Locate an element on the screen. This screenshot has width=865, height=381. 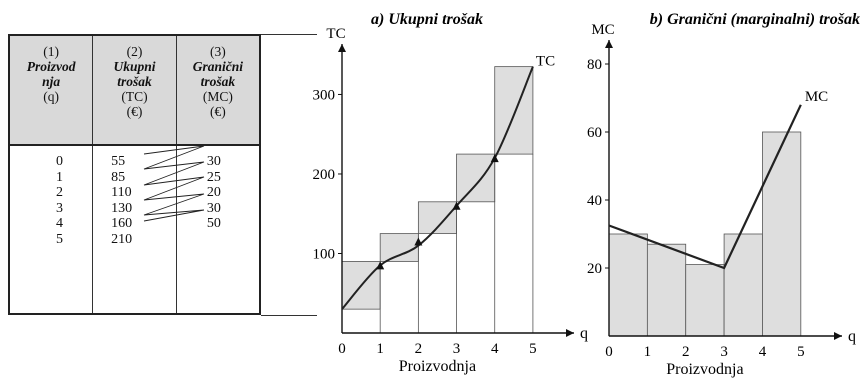
header-mc-symbol: (MC) is located at coordinates (217, 96).